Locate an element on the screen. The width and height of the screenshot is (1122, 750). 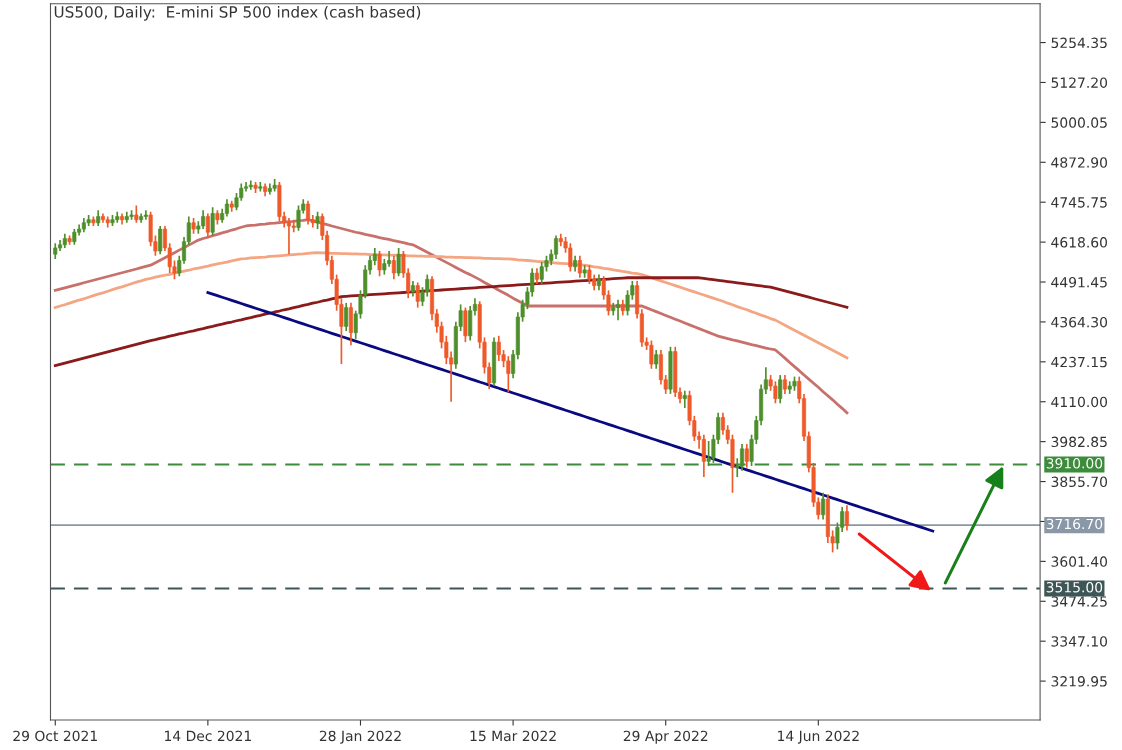
y-tick-label: 4745.75 is located at coordinates (1079, 202).